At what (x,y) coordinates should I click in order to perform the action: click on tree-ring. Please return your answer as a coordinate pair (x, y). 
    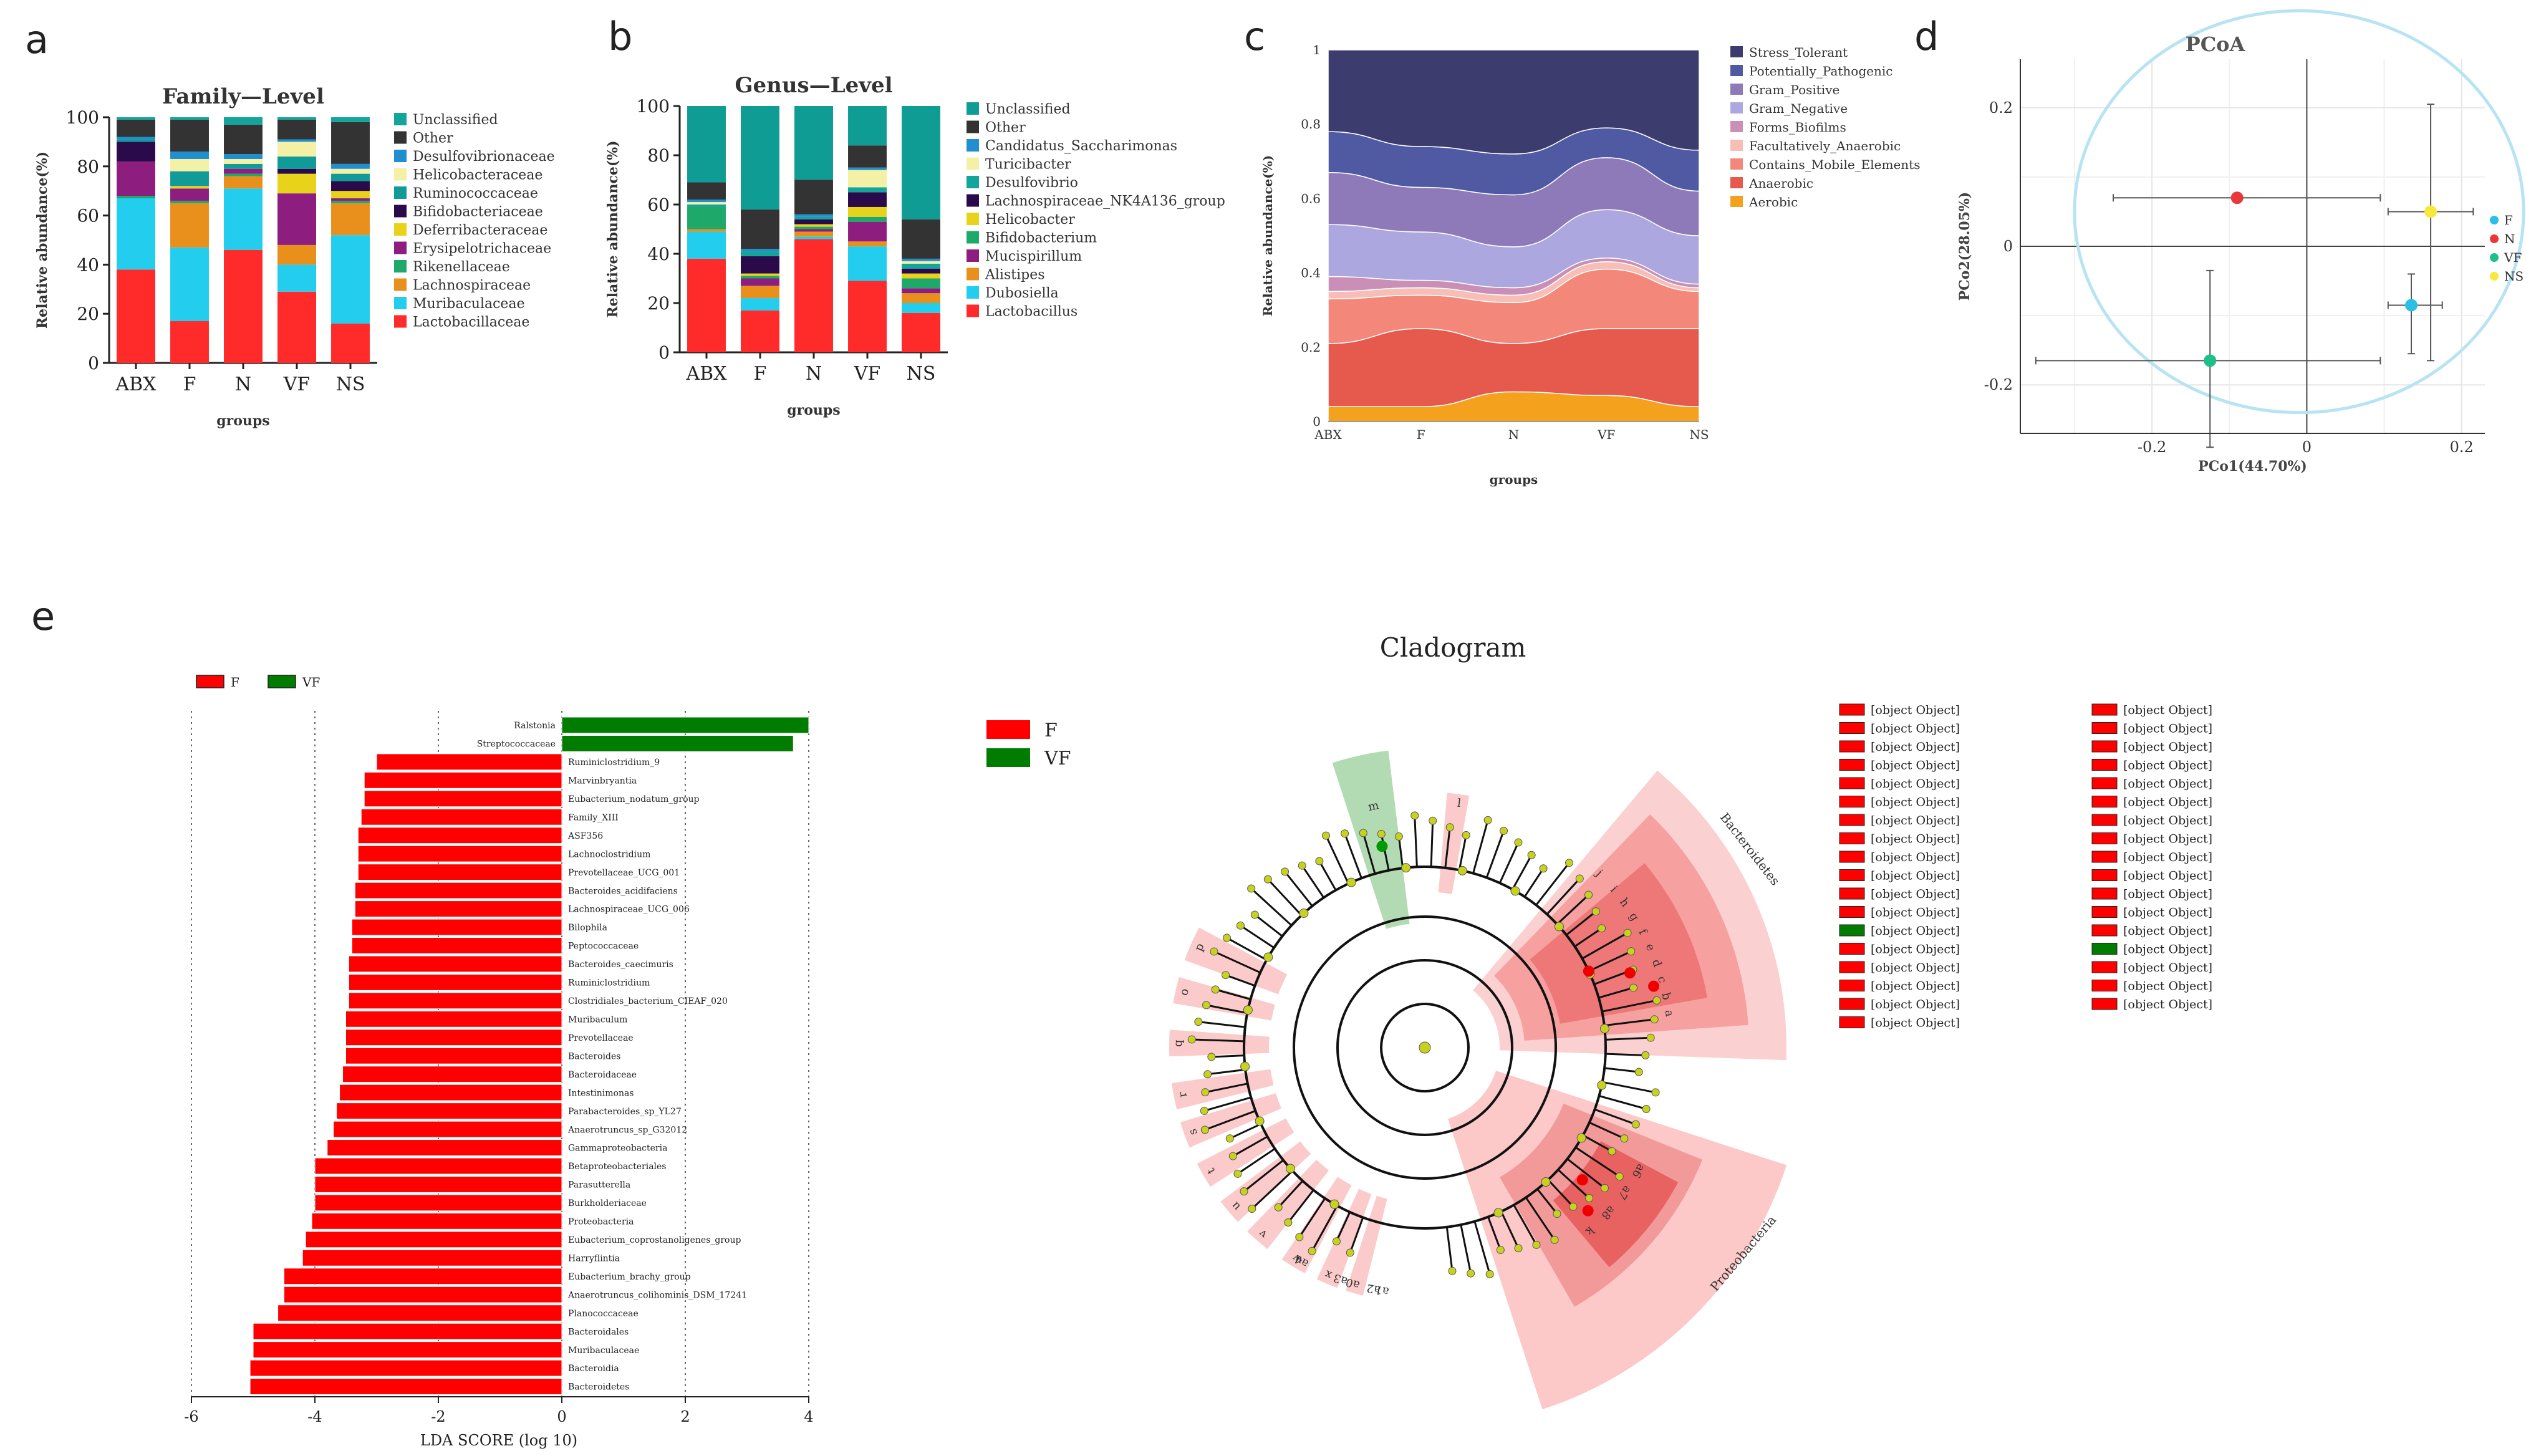
    Looking at the image, I should click on (1425, 1048).